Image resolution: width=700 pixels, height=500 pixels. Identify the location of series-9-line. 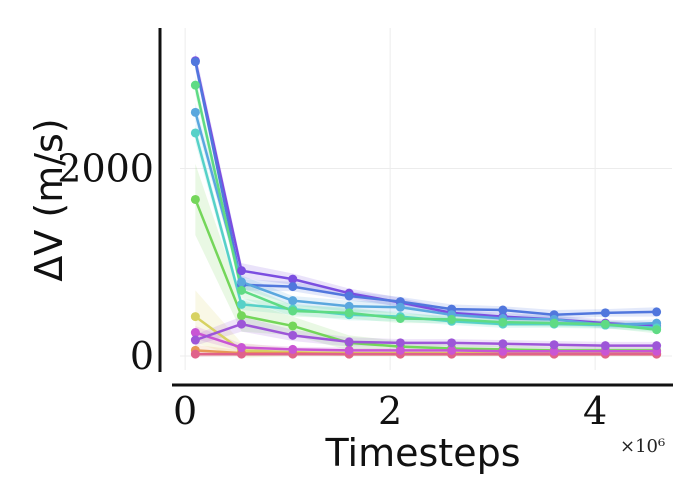
(425, 342).